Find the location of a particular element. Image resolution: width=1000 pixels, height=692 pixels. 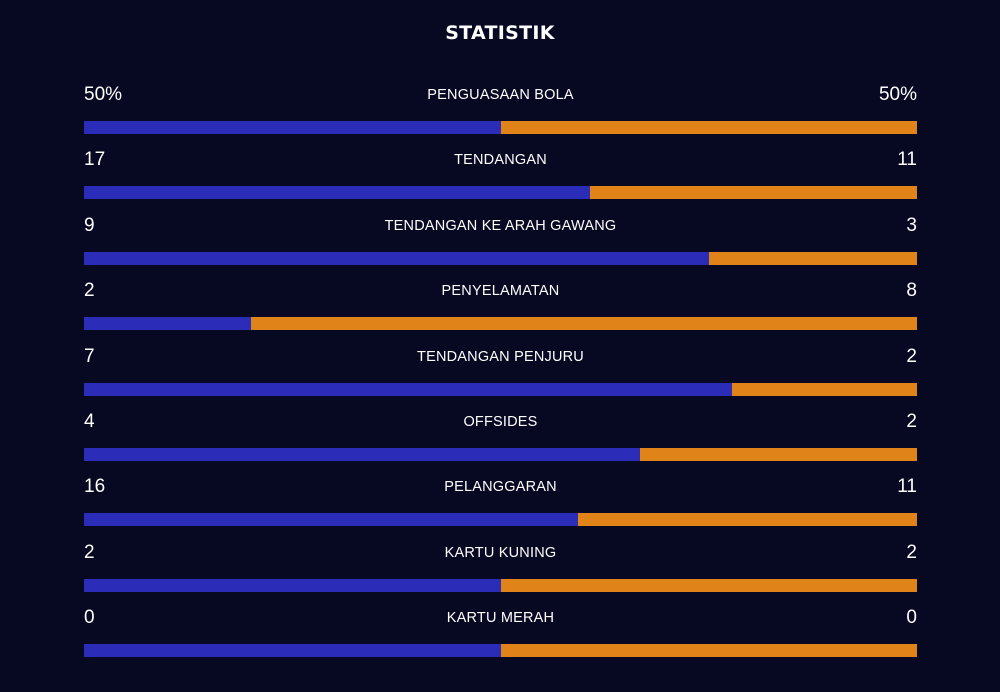

stat-label: PENGUASAAN BOLA is located at coordinates (500, 95).